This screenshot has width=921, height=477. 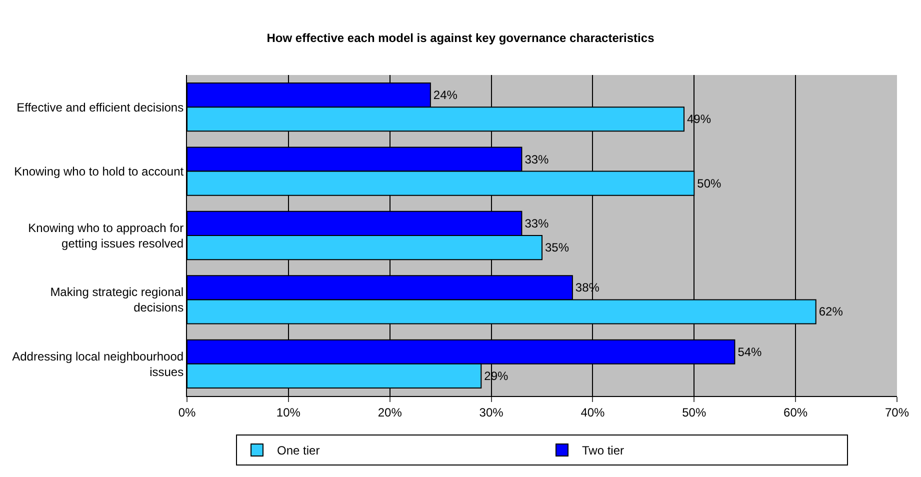 What do you see at coordinates (897, 412) in the screenshot?
I see `x-tick-label: 70%` at bounding box center [897, 412].